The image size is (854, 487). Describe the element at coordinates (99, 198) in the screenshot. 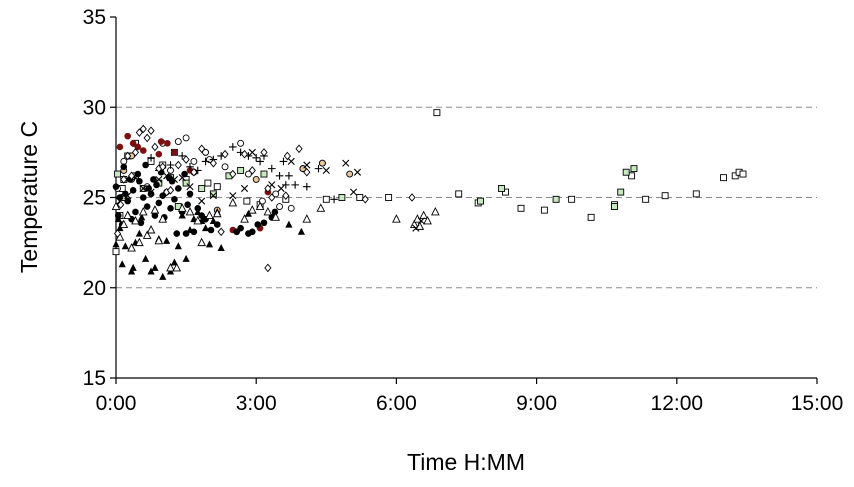

I see `y-ticks: 15 20 25 30 35` at that location.